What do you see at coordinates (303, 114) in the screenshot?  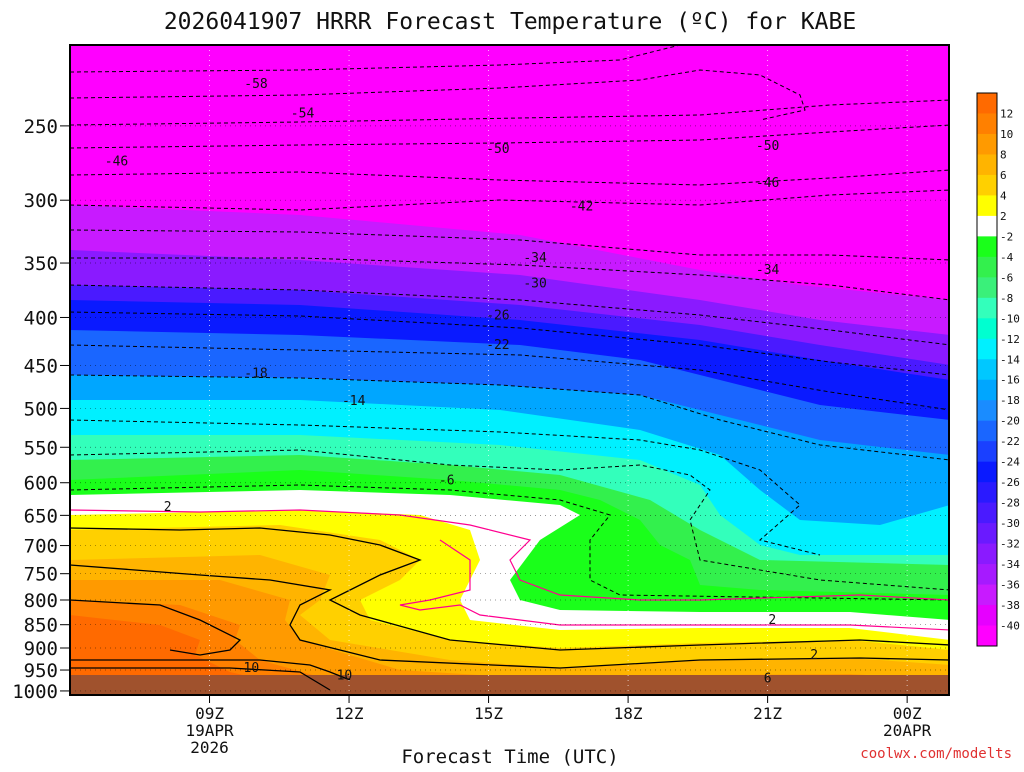 I see `contour-label-text: -54` at bounding box center [303, 114].